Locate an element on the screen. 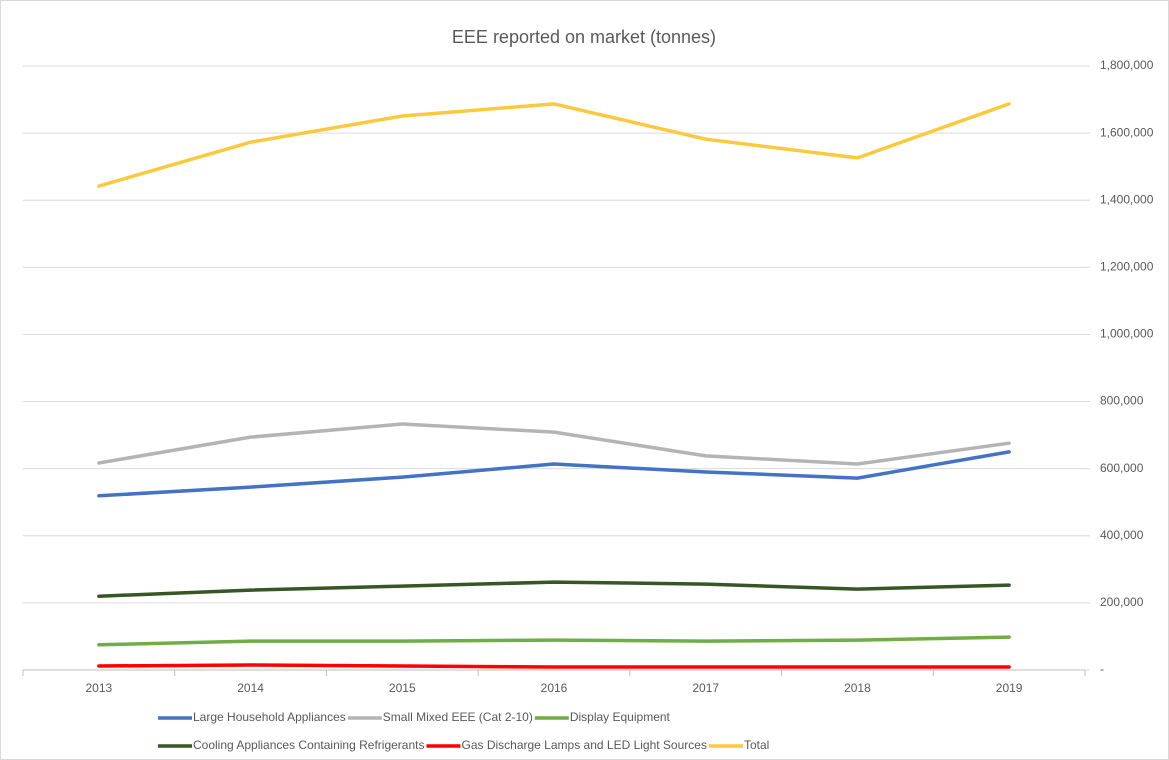 The height and width of the screenshot is (760, 1169). legend-label: Small Mixed EEE (Cat 2-10) is located at coordinates (458, 717).